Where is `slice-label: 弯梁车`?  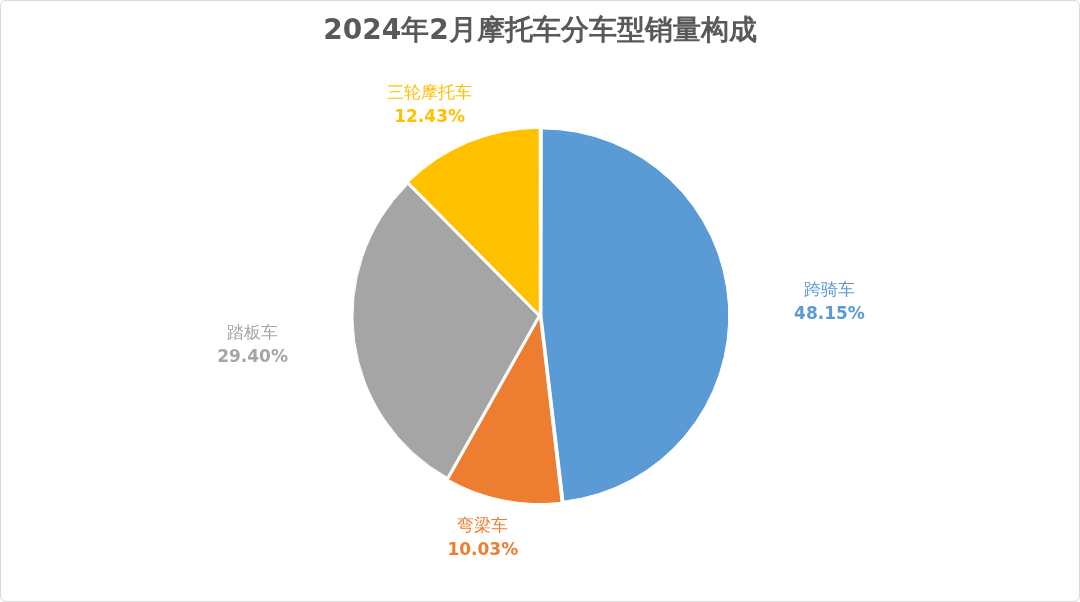 slice-label: 弯梁车 is located at coordinates (483, 524).